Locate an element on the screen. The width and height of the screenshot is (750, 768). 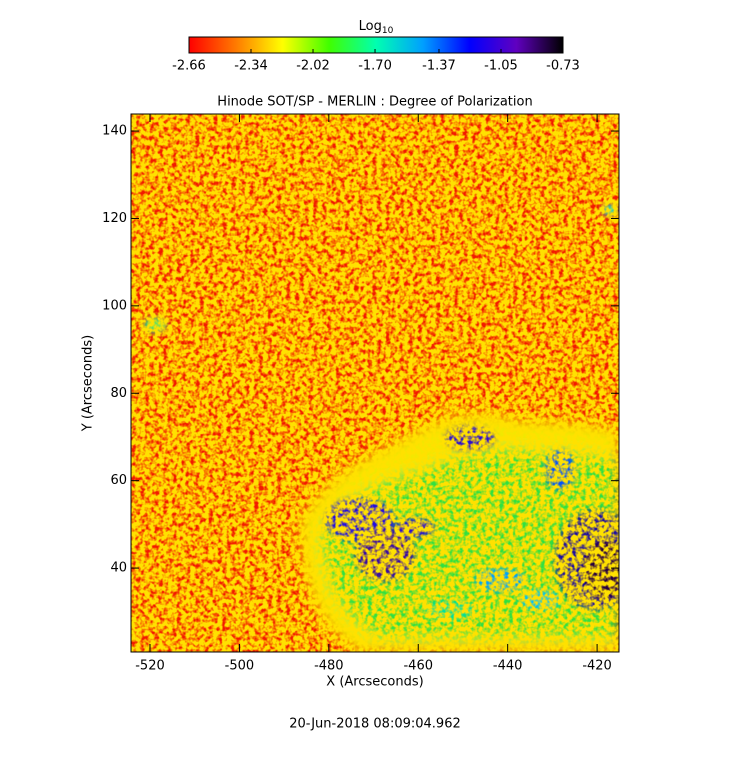
y-tick-label: 100 is located at coordinates (114, 305).